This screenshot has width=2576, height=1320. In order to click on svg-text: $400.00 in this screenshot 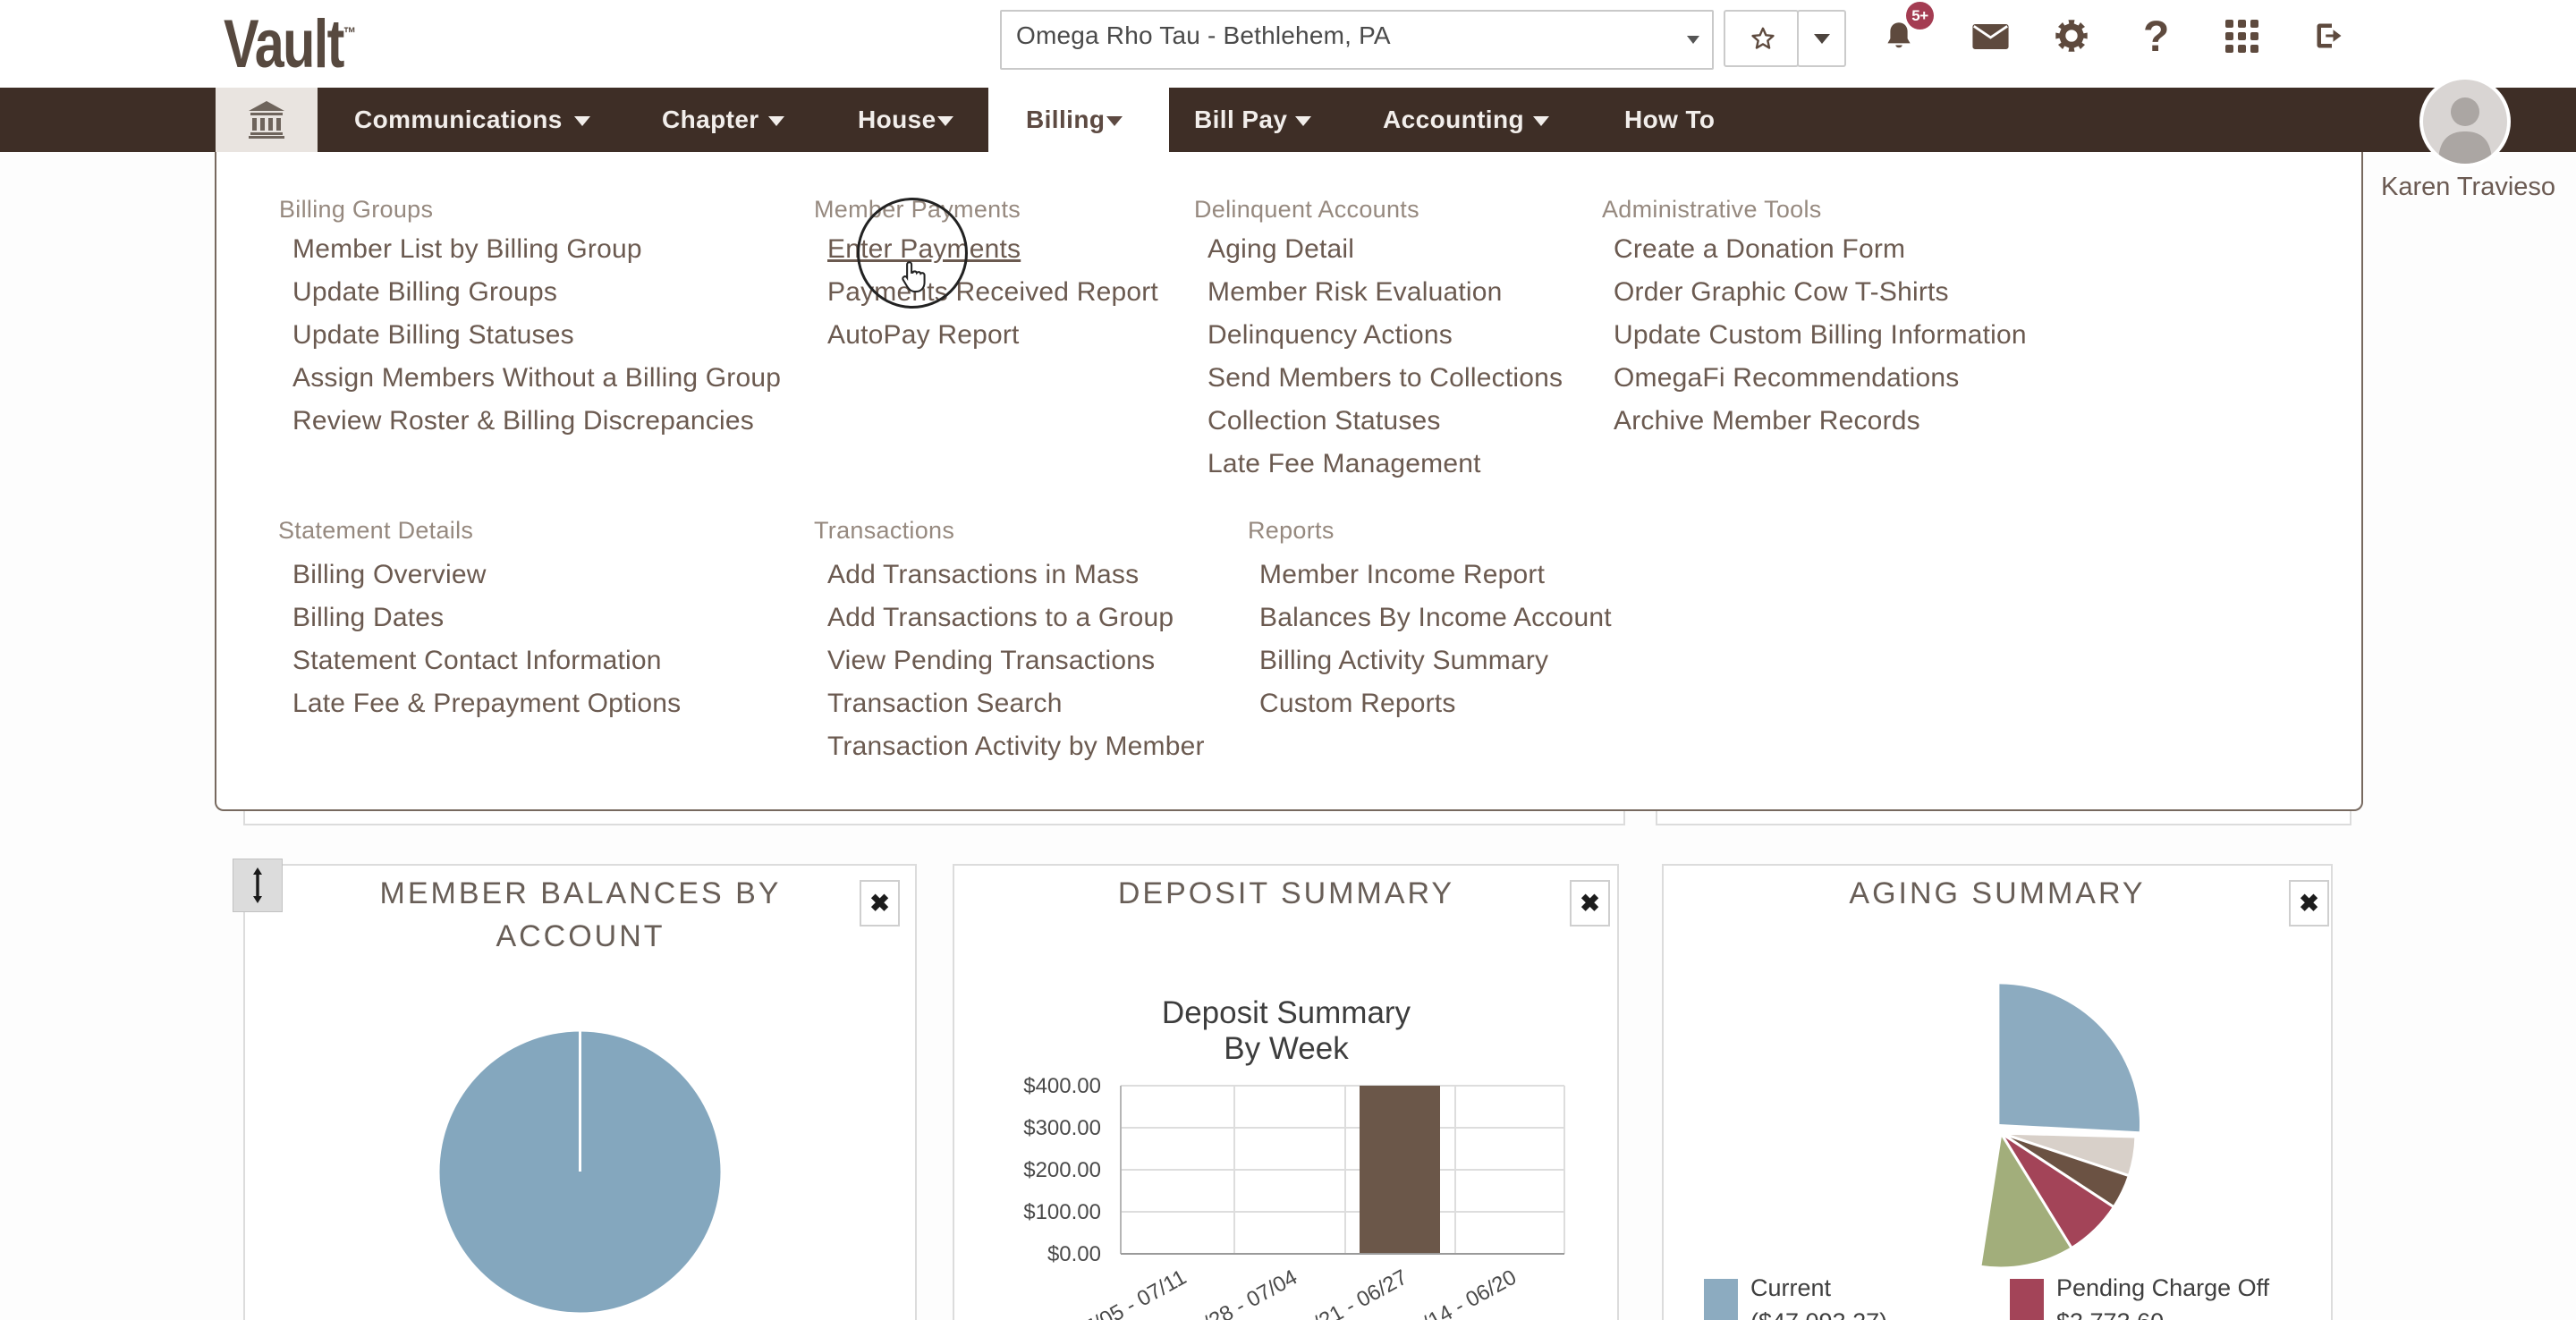, I will do `click(1062, 1086)`.